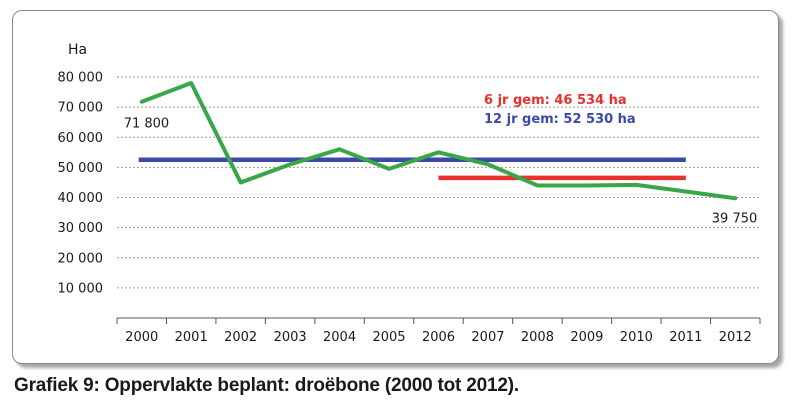 The height and width of the screenshot is (408, 800). Describe the element at coordinates (240, 337) in the screenshot. I see `x-tick-label: 2002` at that location.